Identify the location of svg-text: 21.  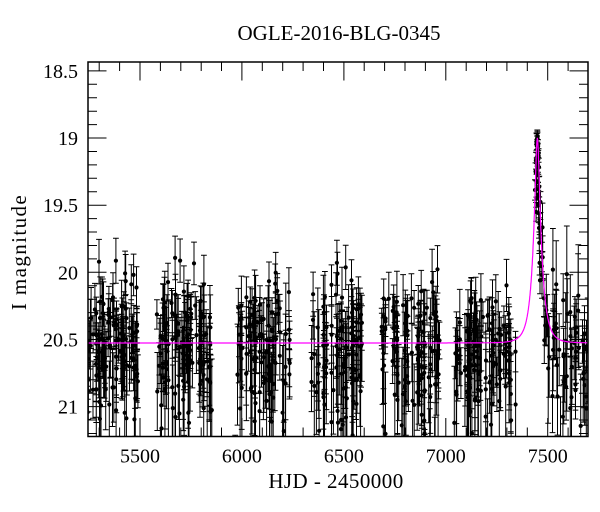
(68, 408).